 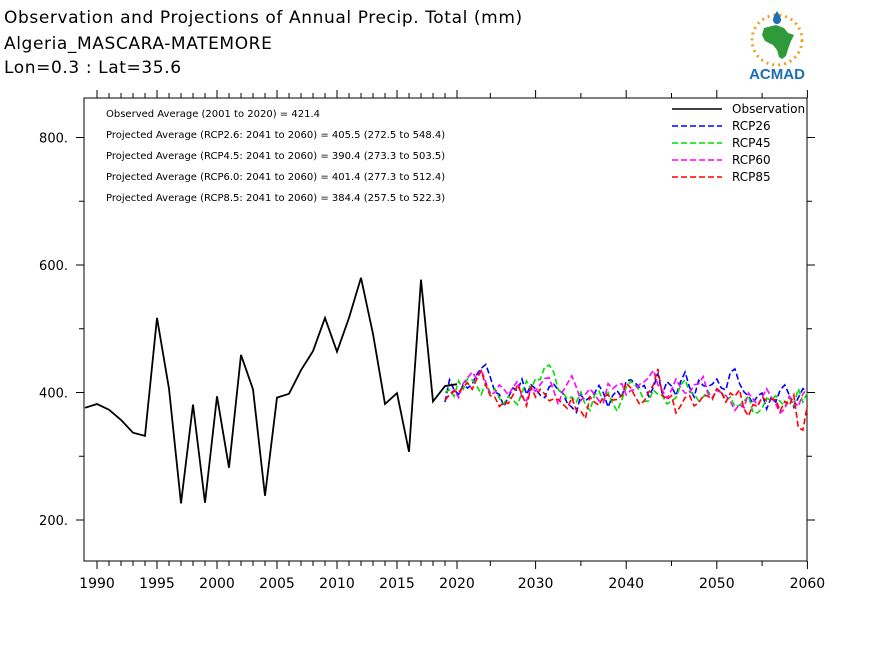 I want to click on acmad-logo: ACMAD, so click(x=777, y=46).